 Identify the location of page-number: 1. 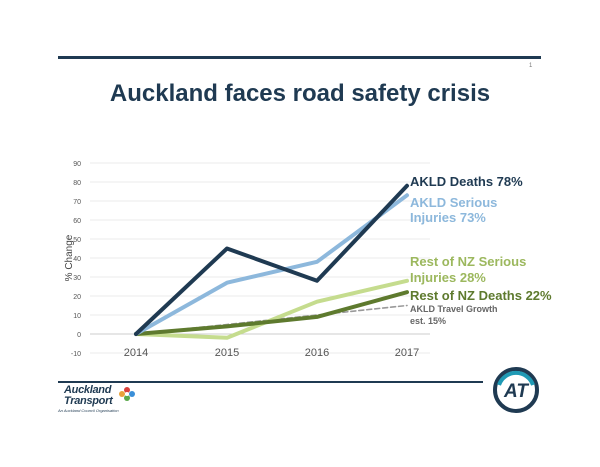
(531, 66).